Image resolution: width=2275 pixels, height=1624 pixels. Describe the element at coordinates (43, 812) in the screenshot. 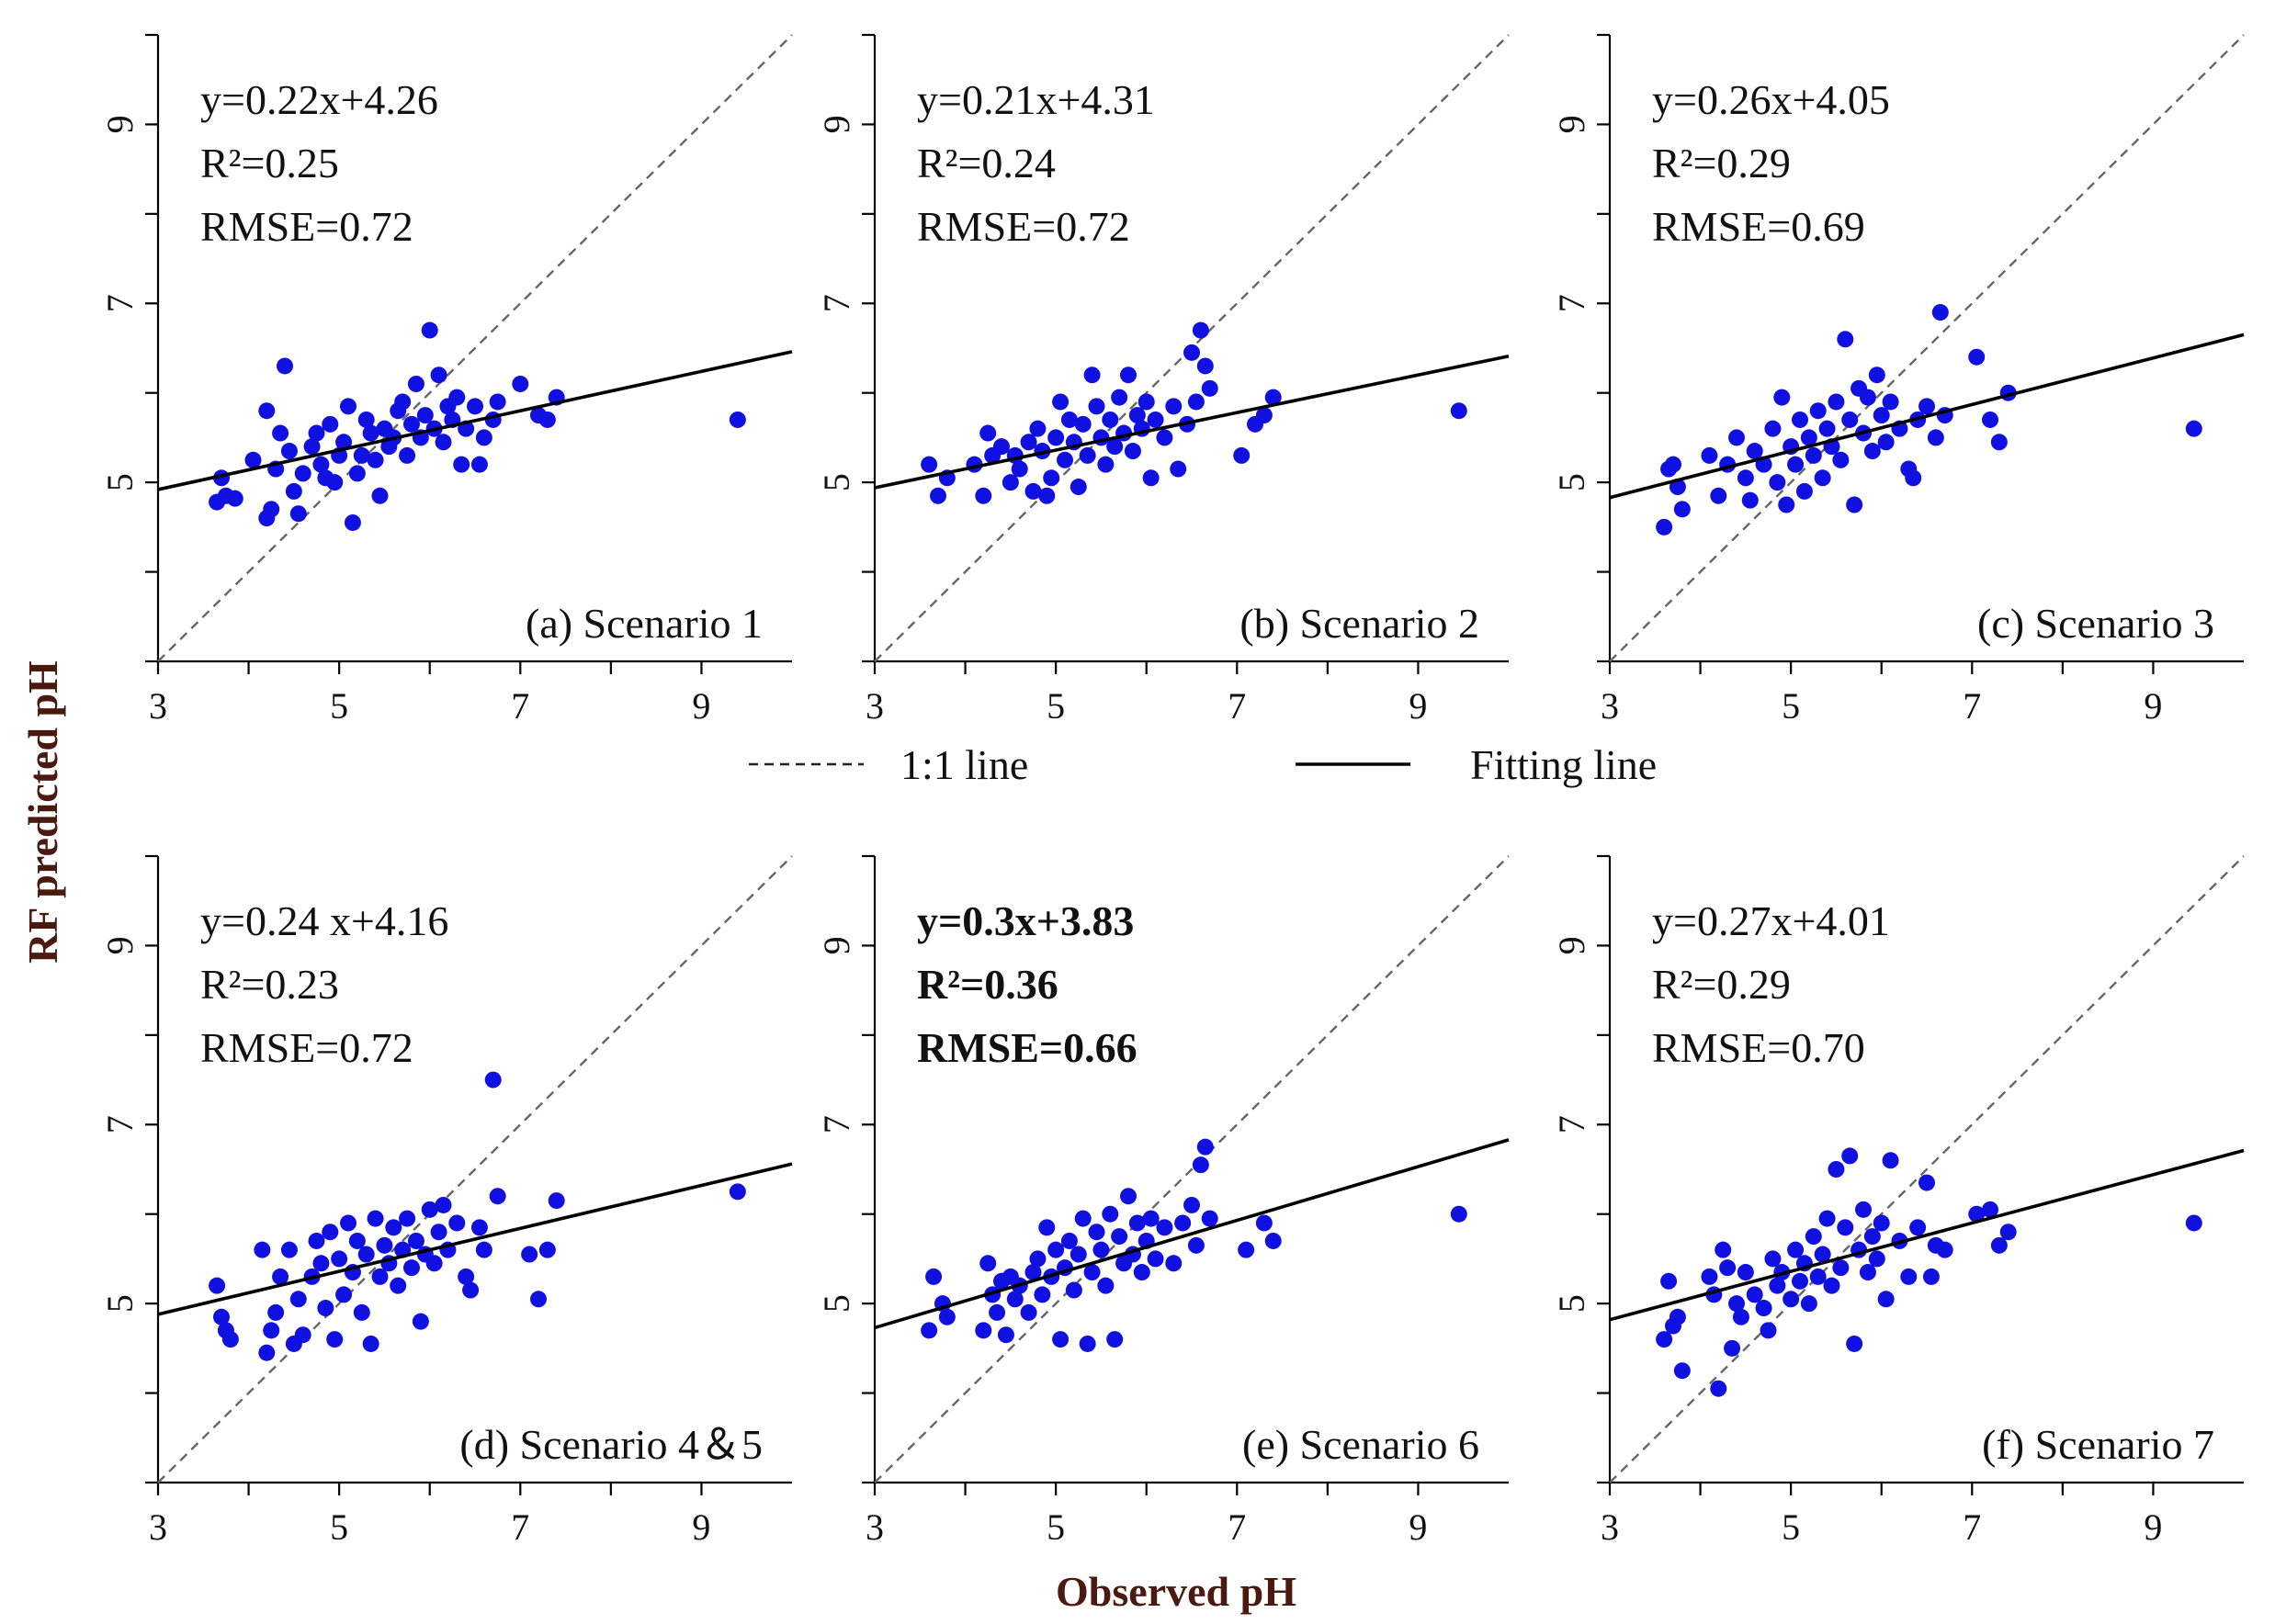

I see `y-axis-title: RF predicted pH` at that location.